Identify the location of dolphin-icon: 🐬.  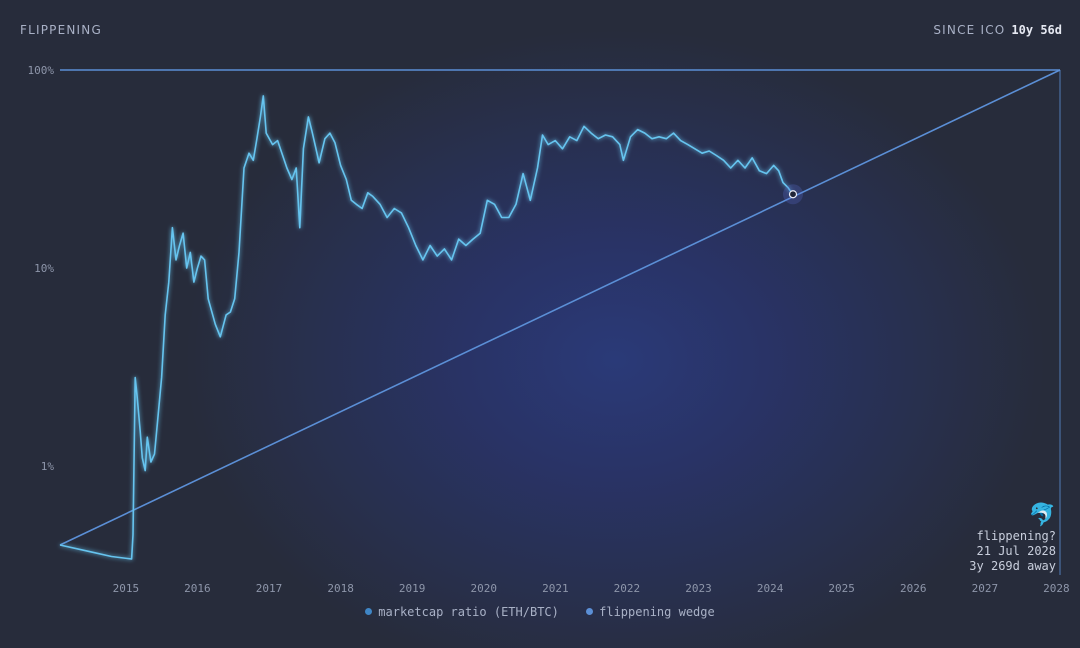
(1042, 515).